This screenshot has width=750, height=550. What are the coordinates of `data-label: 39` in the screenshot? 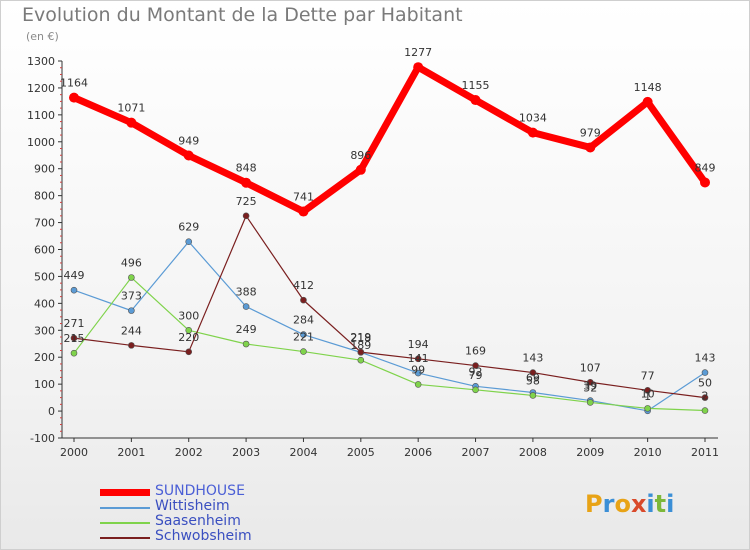 It's located at (590, 386).